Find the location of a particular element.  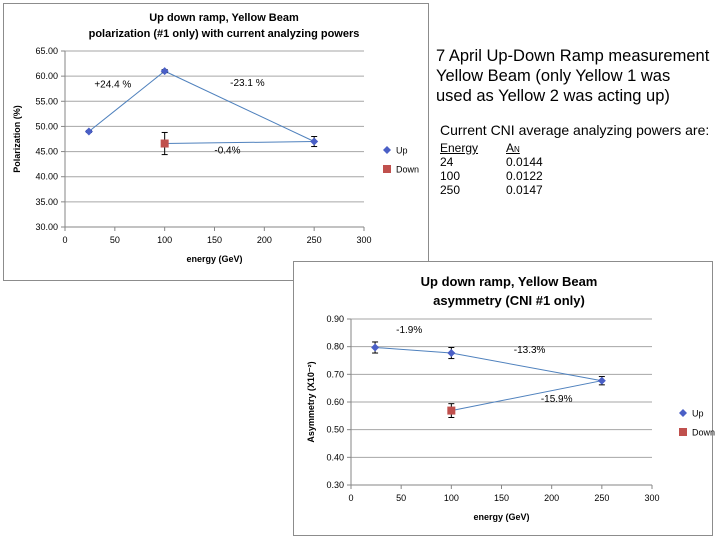

y-tick-label: 0.40 is located at coordinates (335, 457).